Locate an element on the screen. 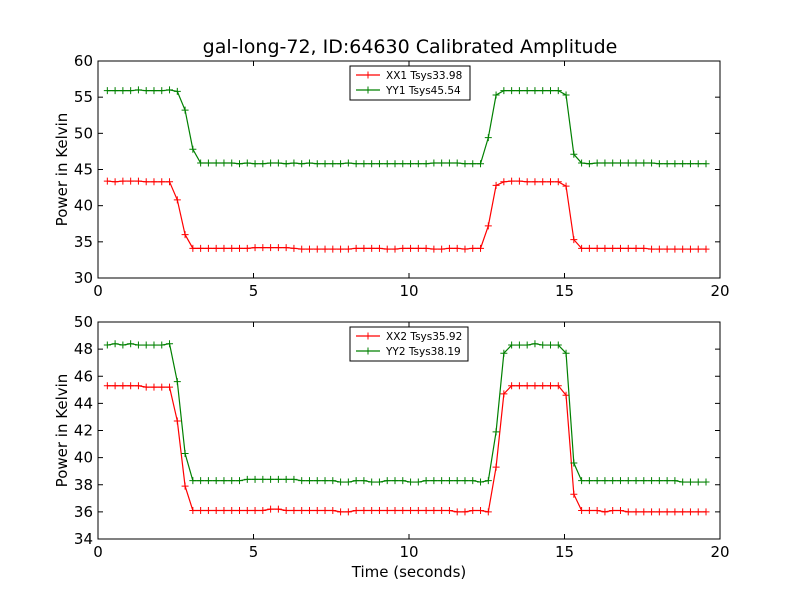 The image size is (800, 600). legend: XX1 Tsys33.98 YY1 Tsys45.54 is located at coordinates (410, 83).